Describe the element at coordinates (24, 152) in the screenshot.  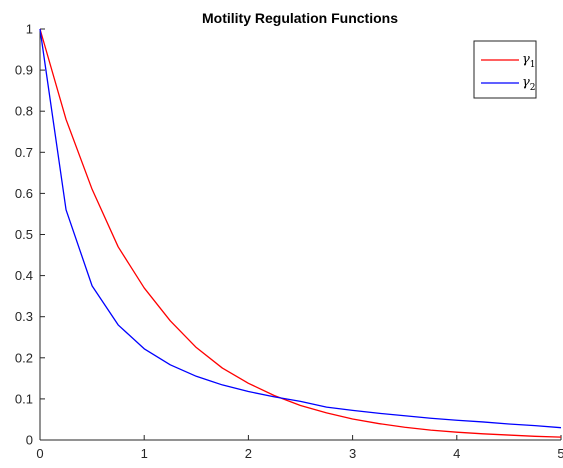
I see `y-tick-label: 0.7` at that location.